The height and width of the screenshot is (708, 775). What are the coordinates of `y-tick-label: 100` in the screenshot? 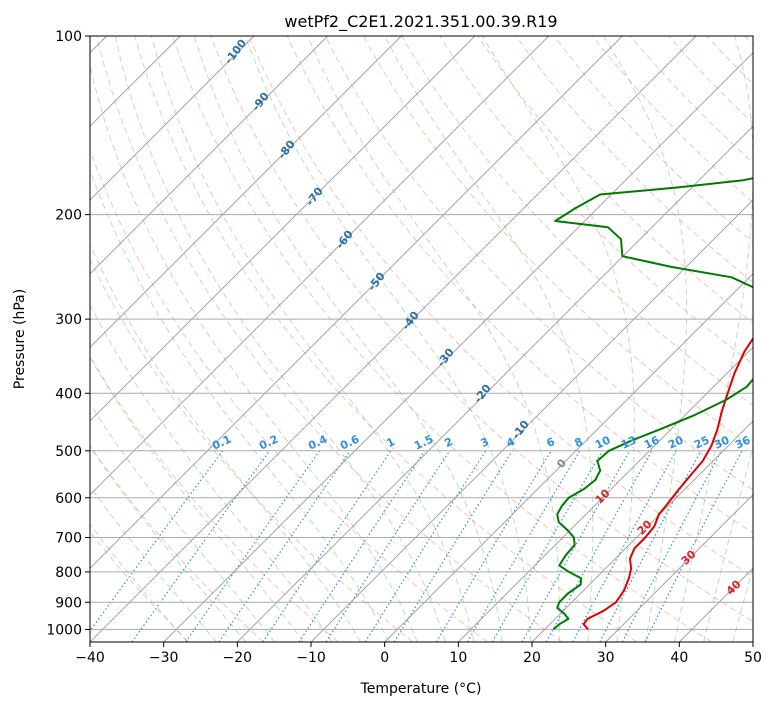 It's located at (68, 37).